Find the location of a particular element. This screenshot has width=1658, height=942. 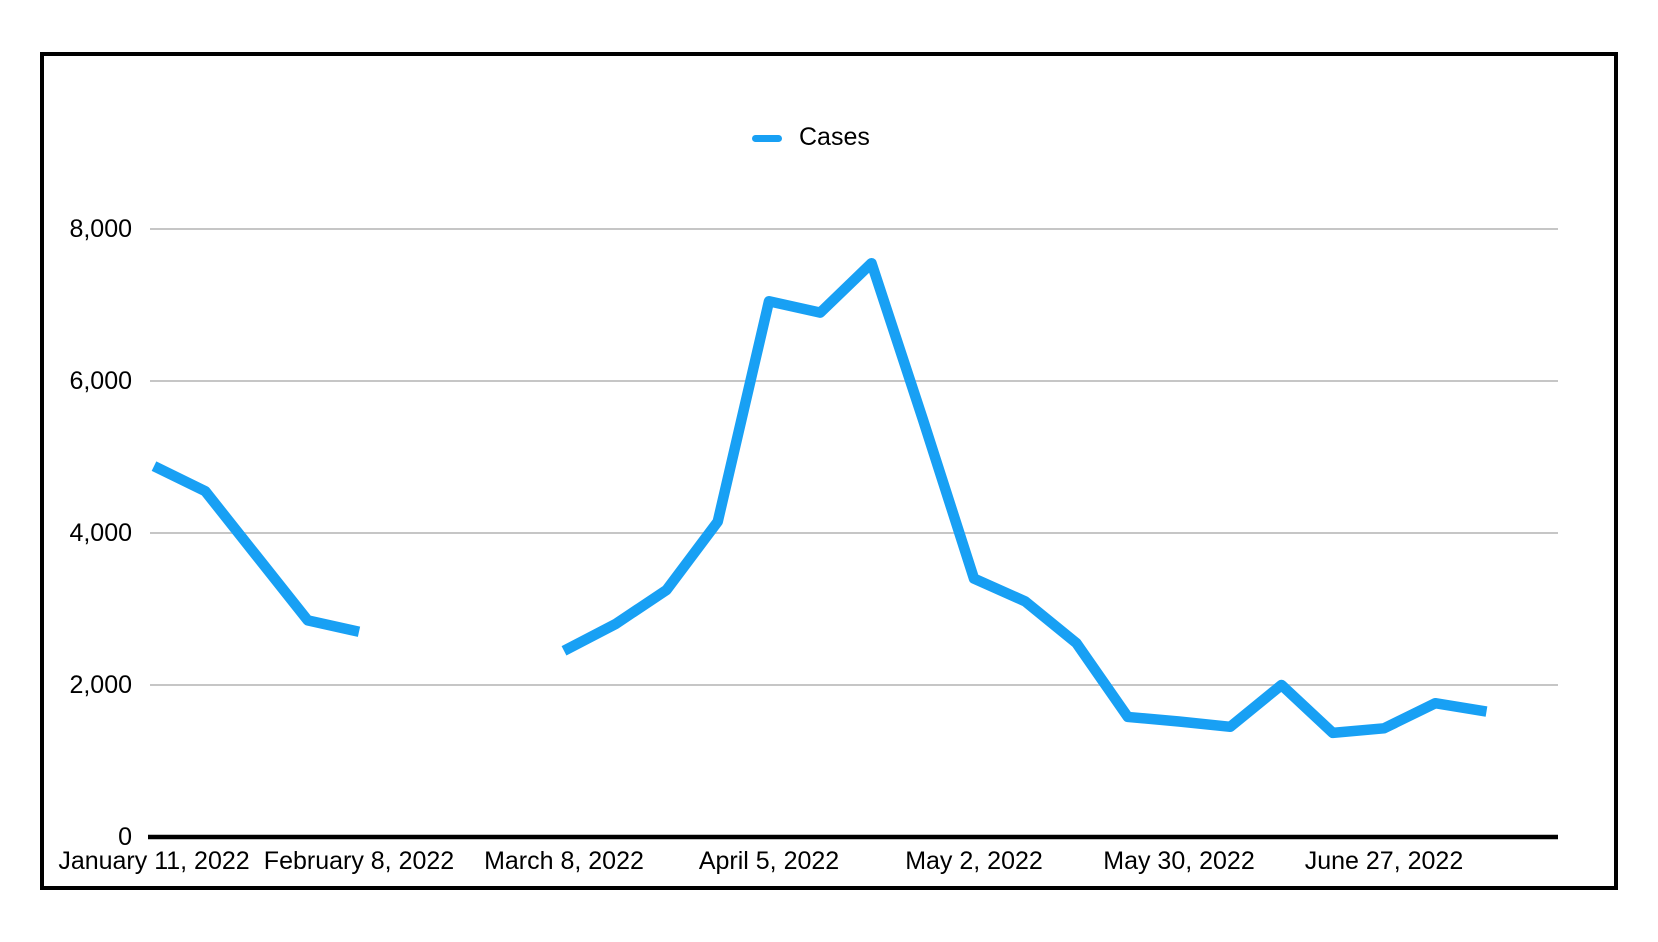

y-axis-tick-label: 4,000 is located at coordinates (100, 533).